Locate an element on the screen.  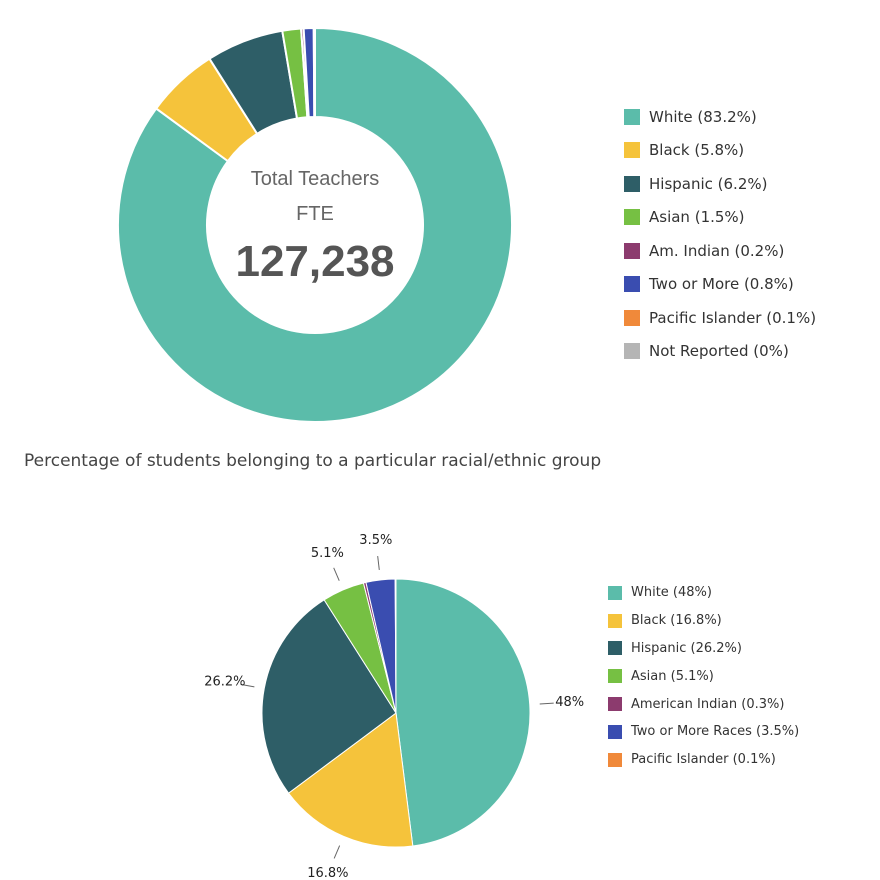
students-legend-item-two-or-more-races: Two or More Races (3.5%) is located at coordinates (703, 732).